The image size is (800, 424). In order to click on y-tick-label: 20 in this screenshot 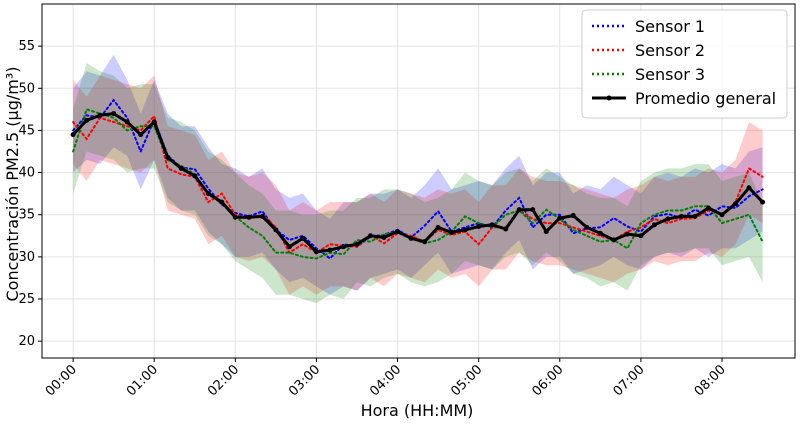, I will do `click(26, 341)`.